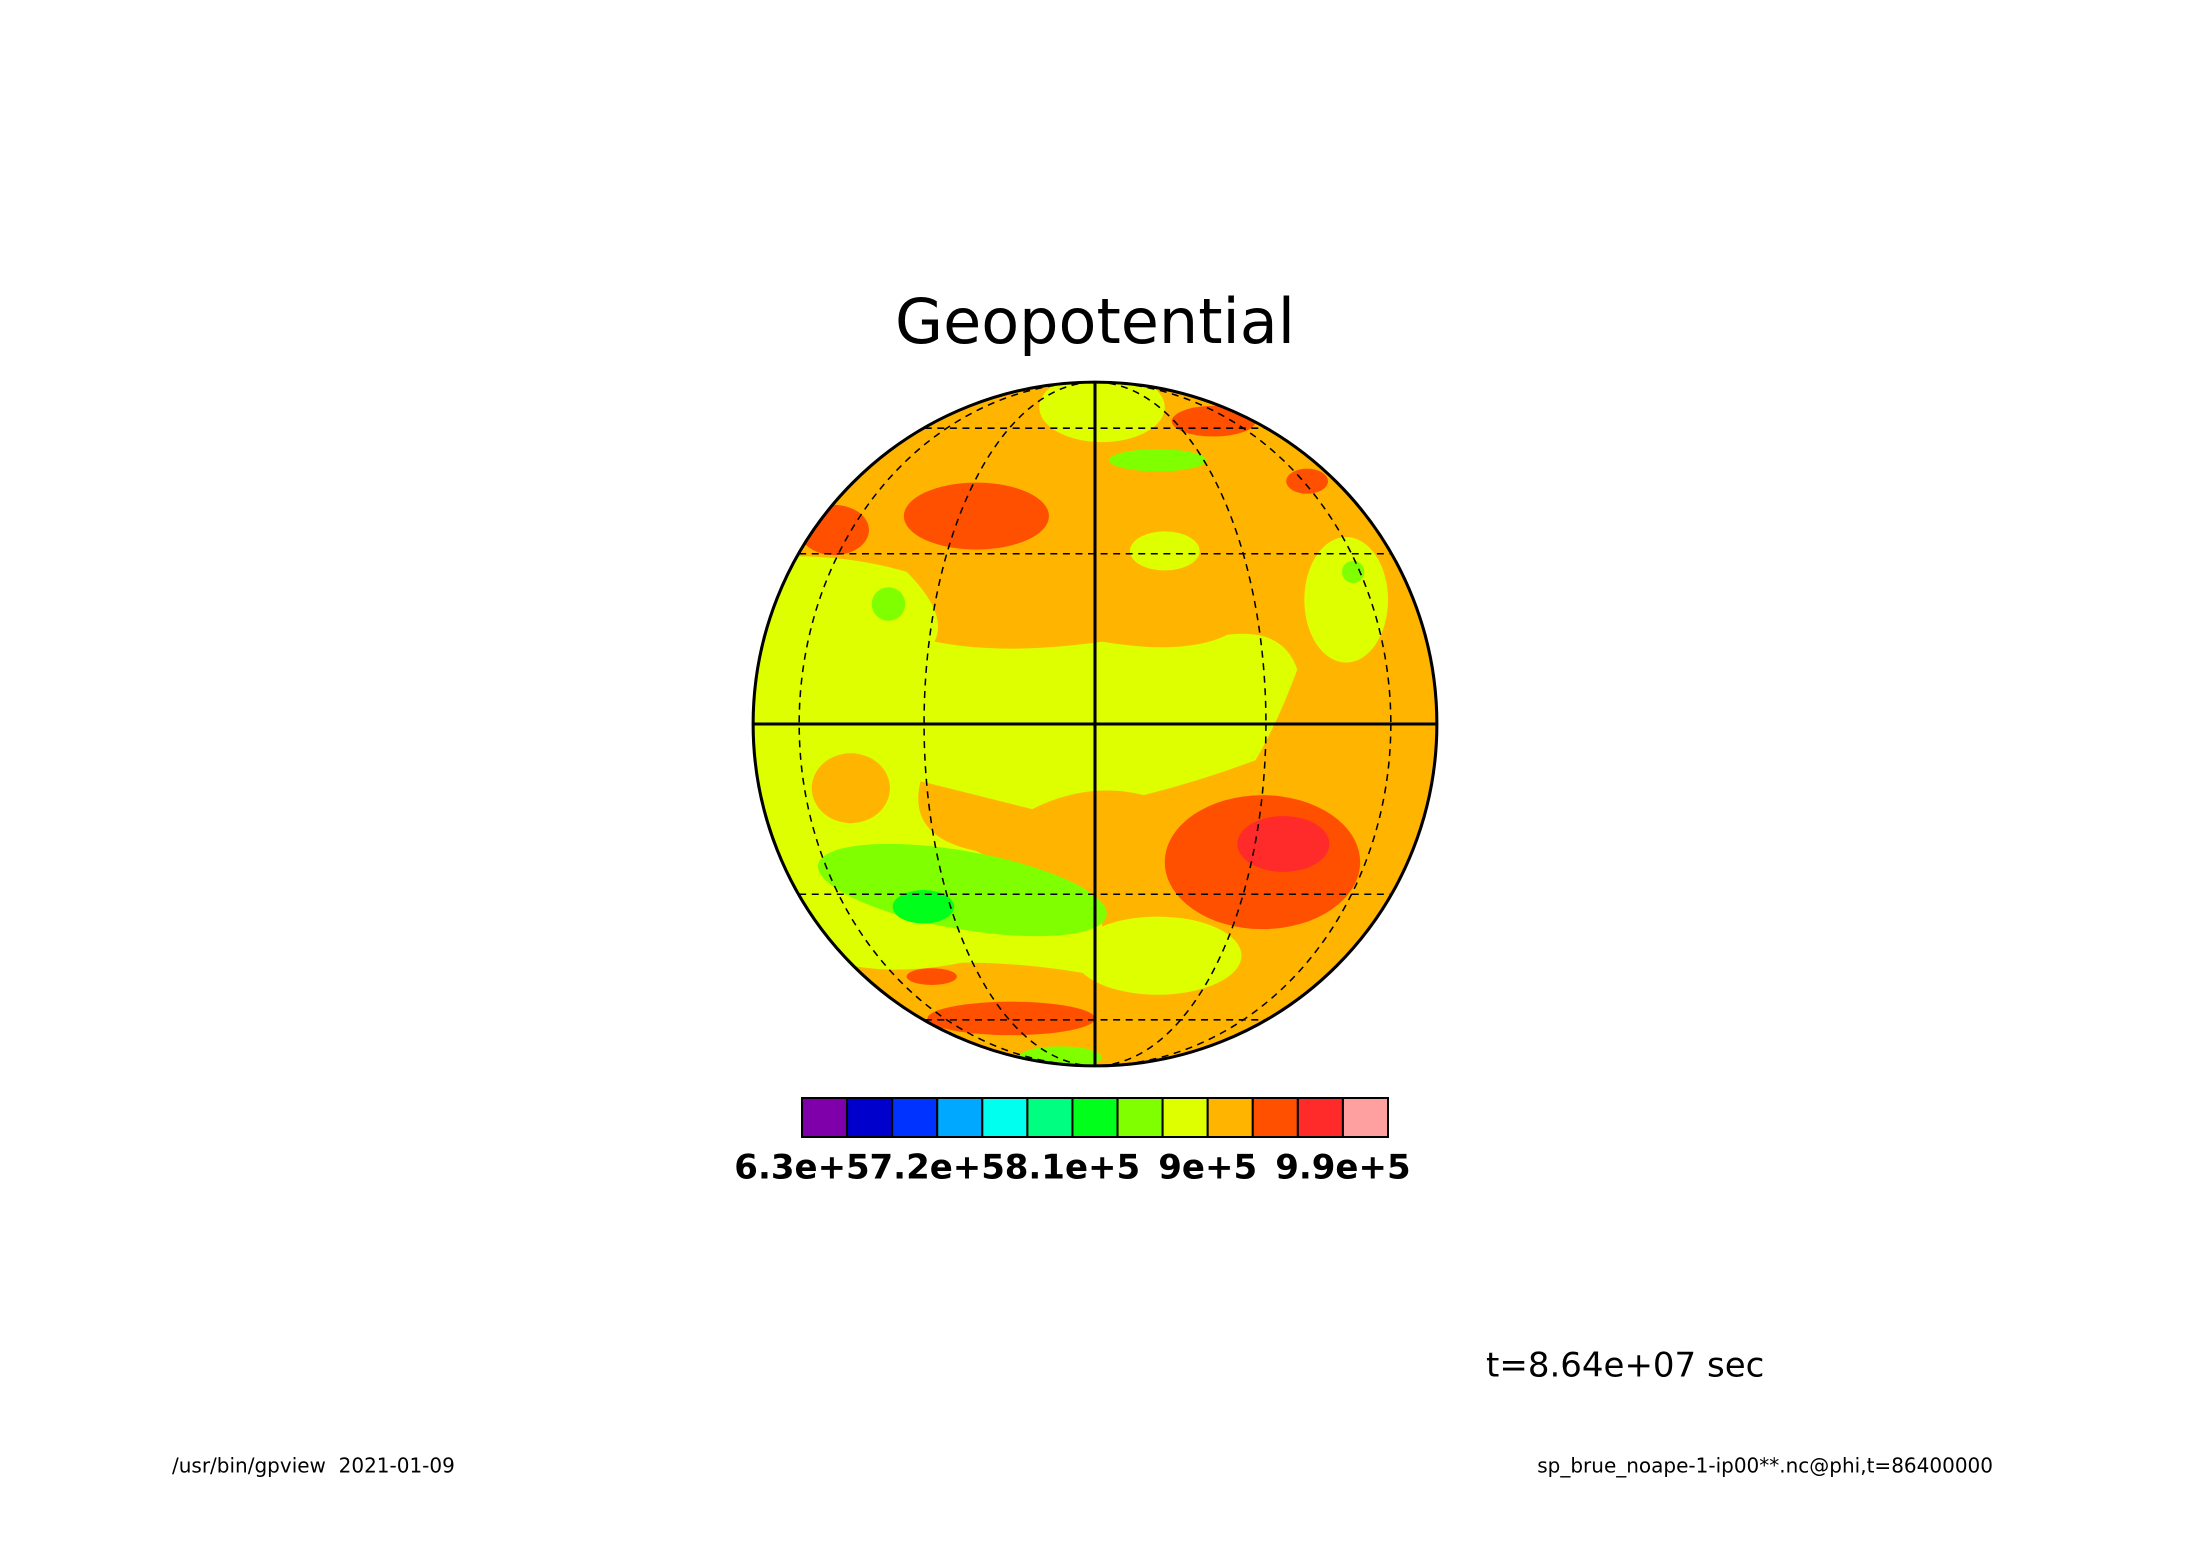 This screenshot has height=1546, width=2188. I want to click on footer-left: /usr/bin/gpview 2021-01-09, so click(313, 1466).